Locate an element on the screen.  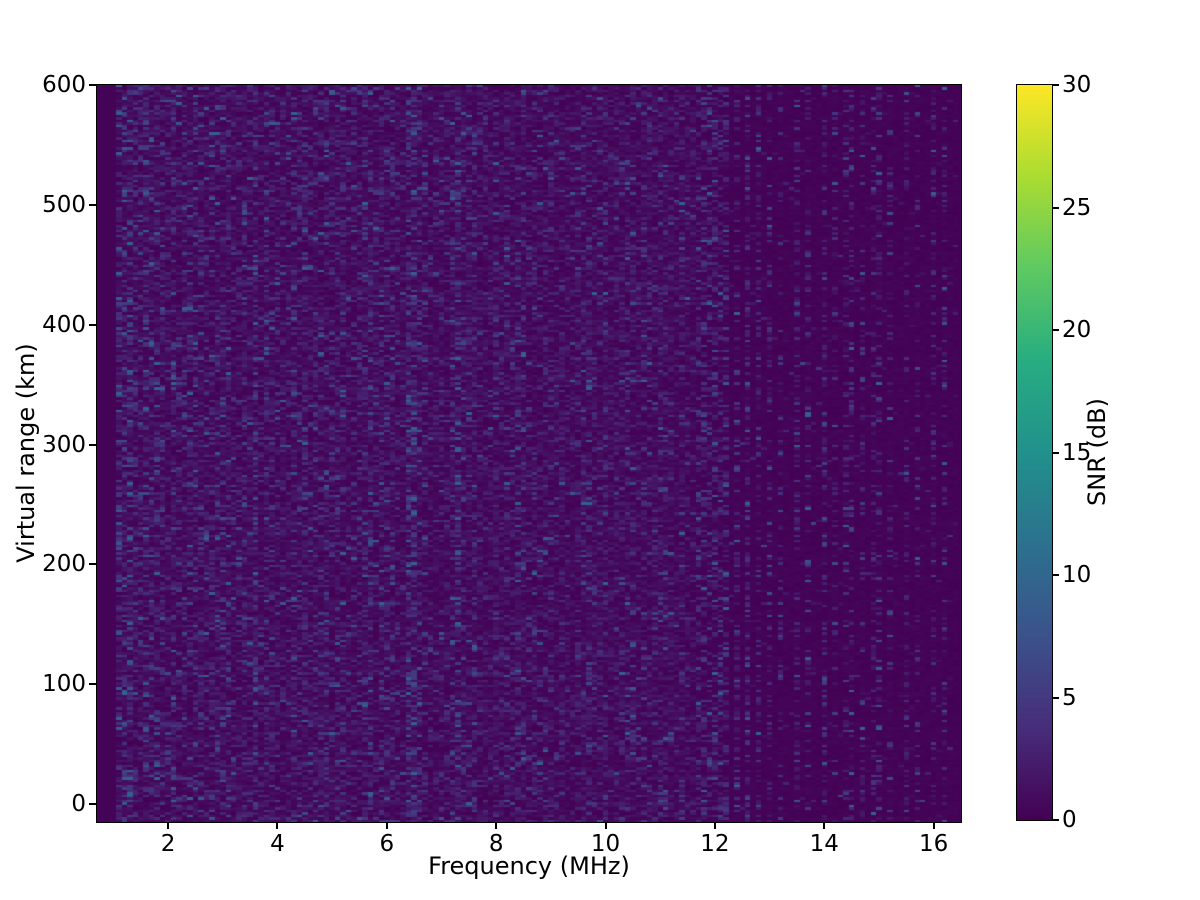
colorbar is located at coordinates (1034, 452).